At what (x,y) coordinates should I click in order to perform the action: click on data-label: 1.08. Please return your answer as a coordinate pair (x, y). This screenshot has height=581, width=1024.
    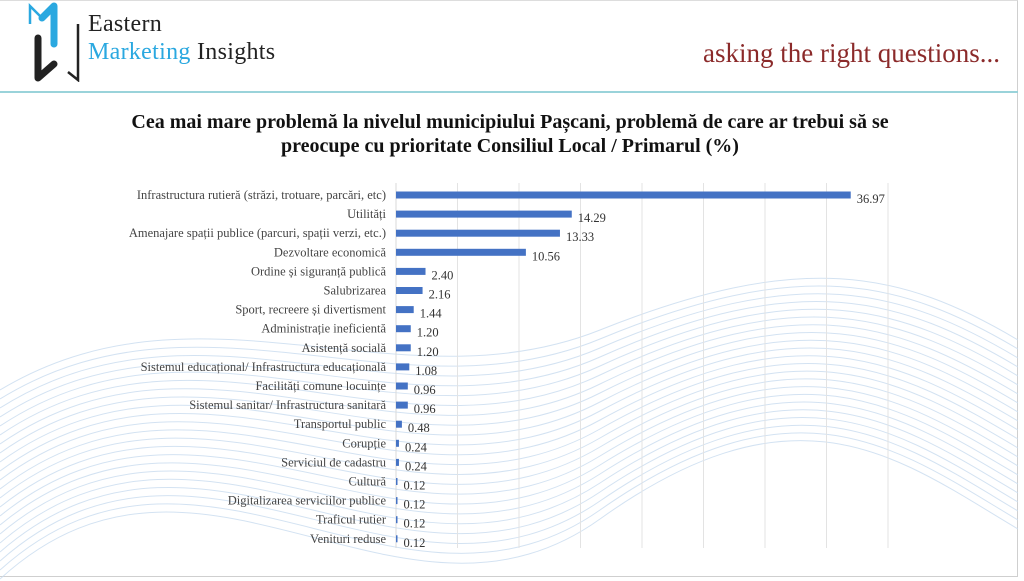
    Looking at the image, I should click on (426, 371).